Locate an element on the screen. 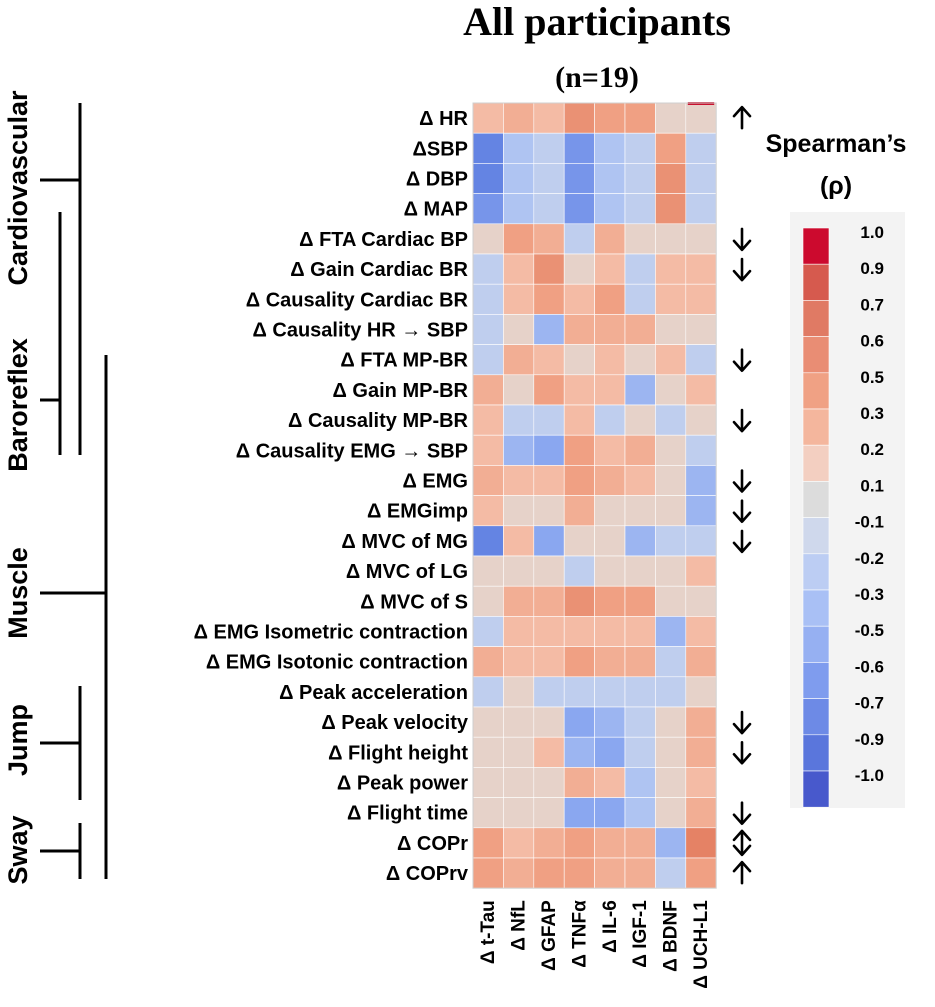  cell-mvc-of-s-tnf is located at coordinates (579, 601).